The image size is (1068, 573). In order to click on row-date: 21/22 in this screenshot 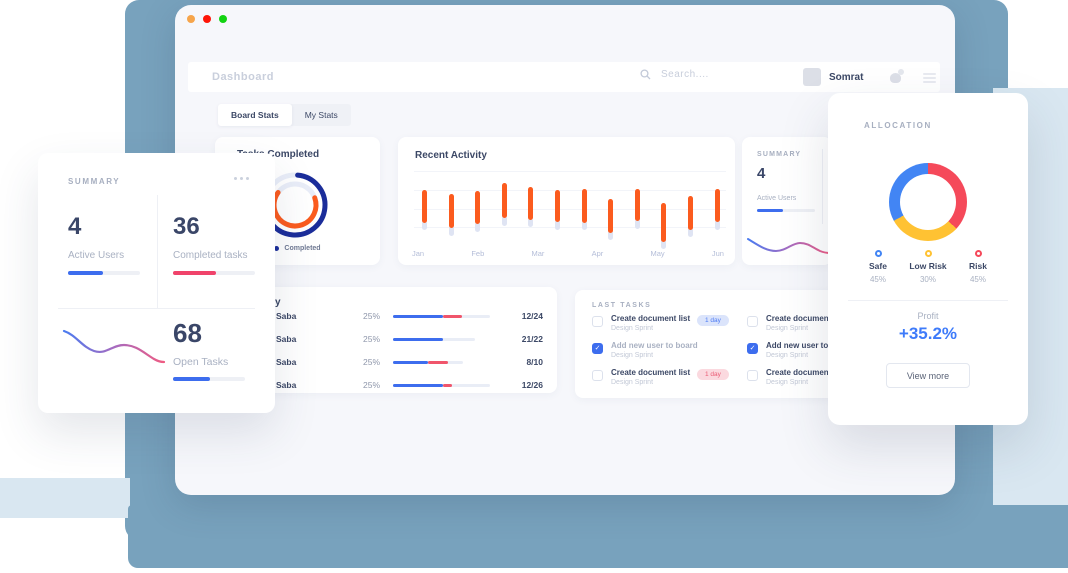, I will do `click(532, 339)`.